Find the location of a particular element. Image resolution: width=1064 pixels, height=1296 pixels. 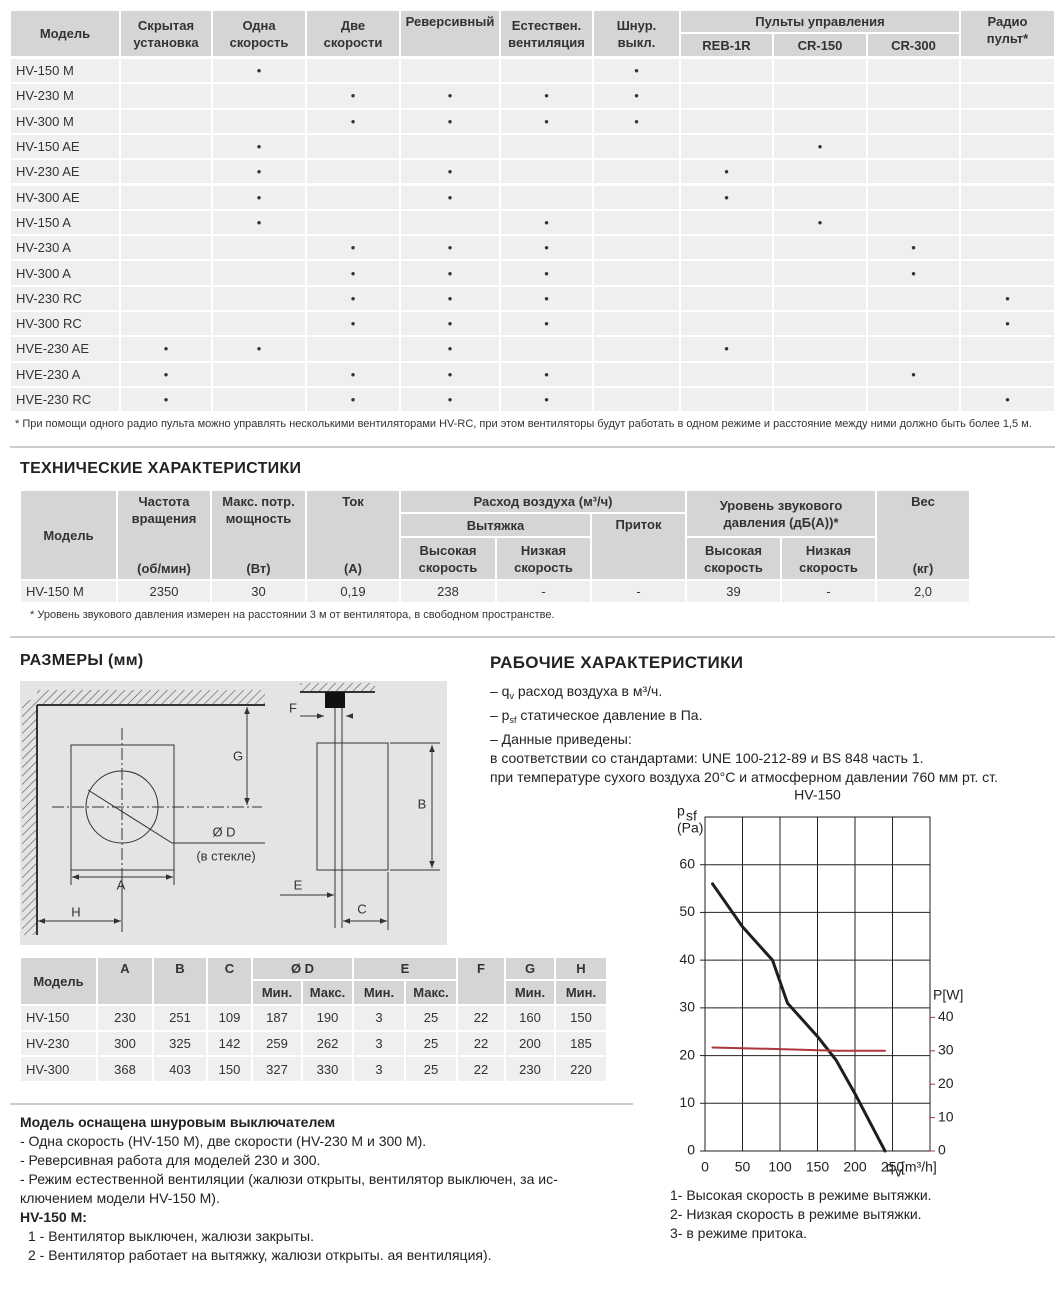

header-cell-text: CR-300 is located at coordinates (913, 45).